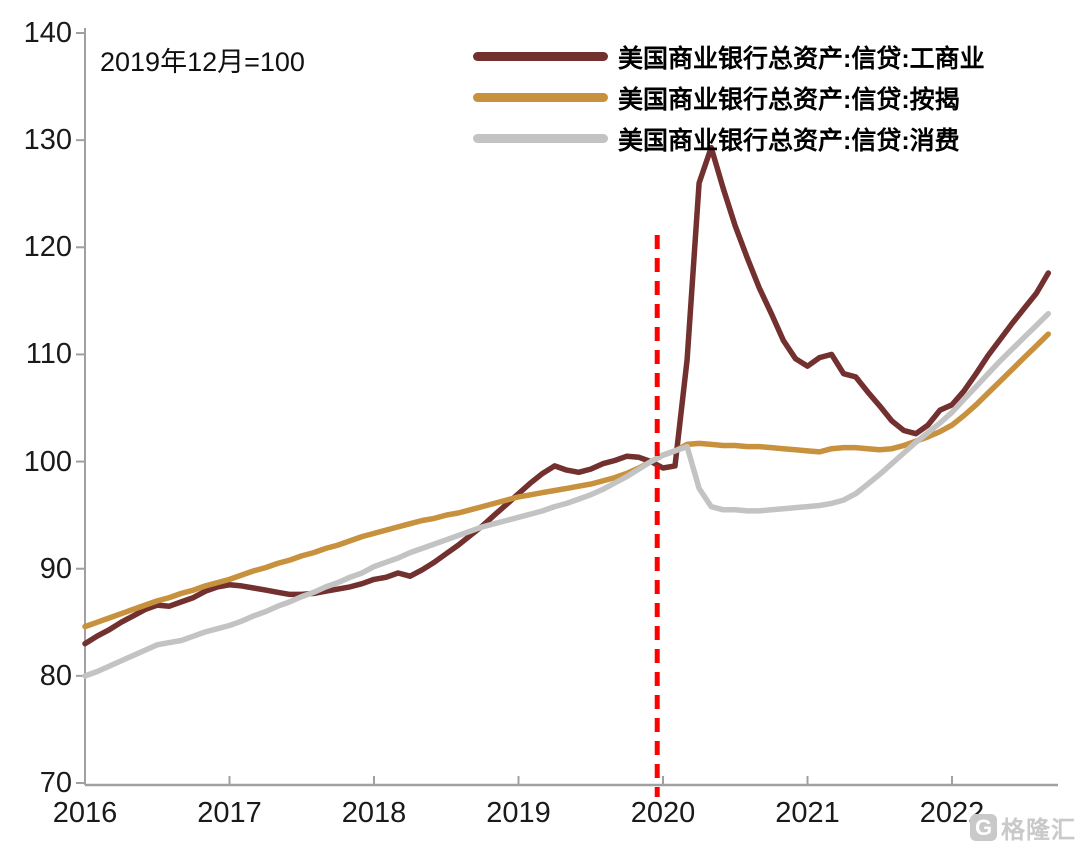 This screenshot has height=853, width=1080. I want to click on index-base-annotation: 2019年12月=100, so click(202, 62).